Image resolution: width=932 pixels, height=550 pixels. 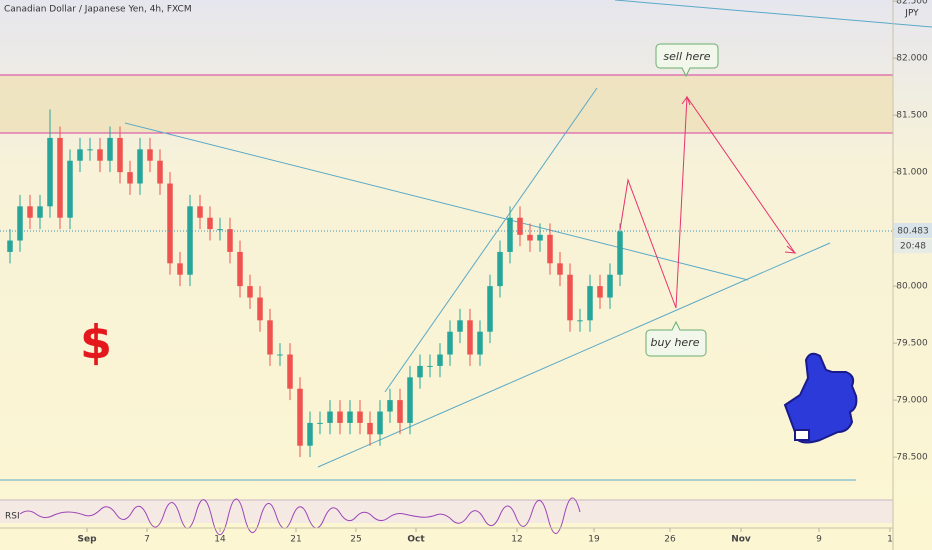 I want to click on rsi-line, so click(x=300, y=516).